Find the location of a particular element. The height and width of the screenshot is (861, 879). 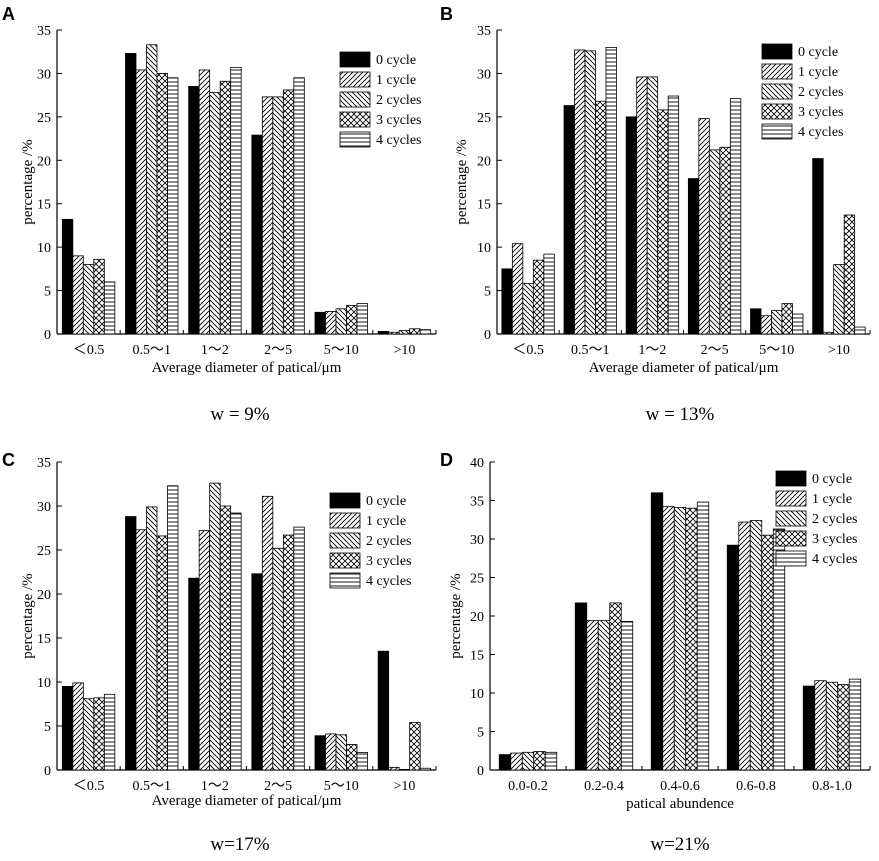

x-tick-label: 0.4-0.6 is located at coordinates (680, 786).